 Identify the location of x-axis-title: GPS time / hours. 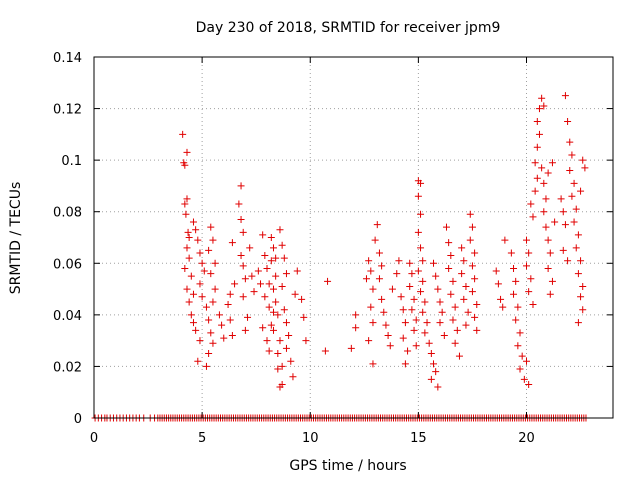
(347, 466).